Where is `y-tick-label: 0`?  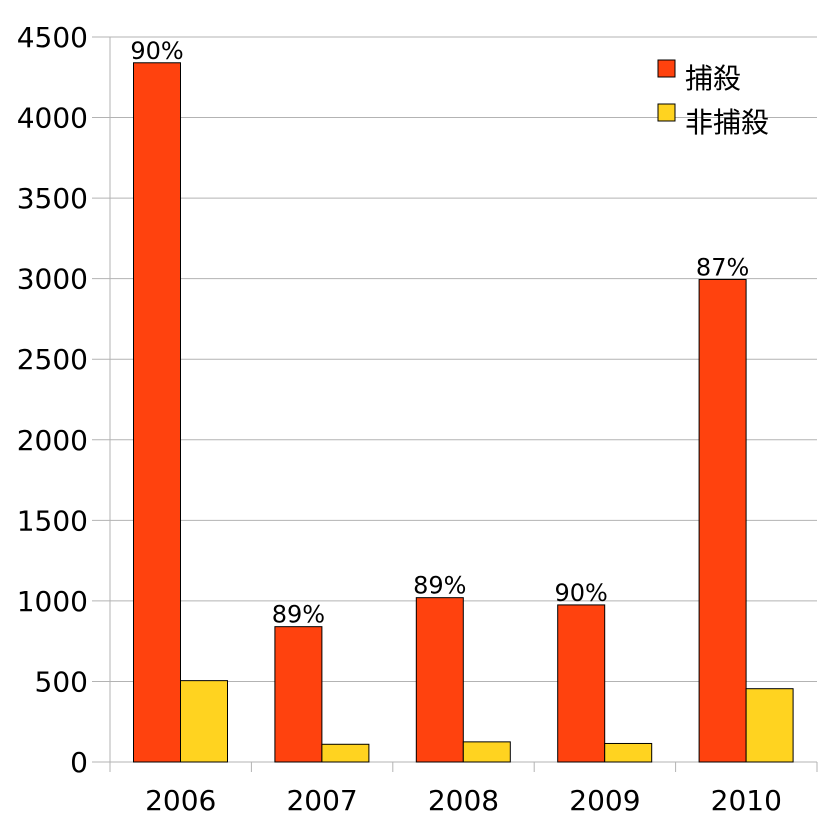 y-tick-label: 0 is located at coordinates (79, 762).